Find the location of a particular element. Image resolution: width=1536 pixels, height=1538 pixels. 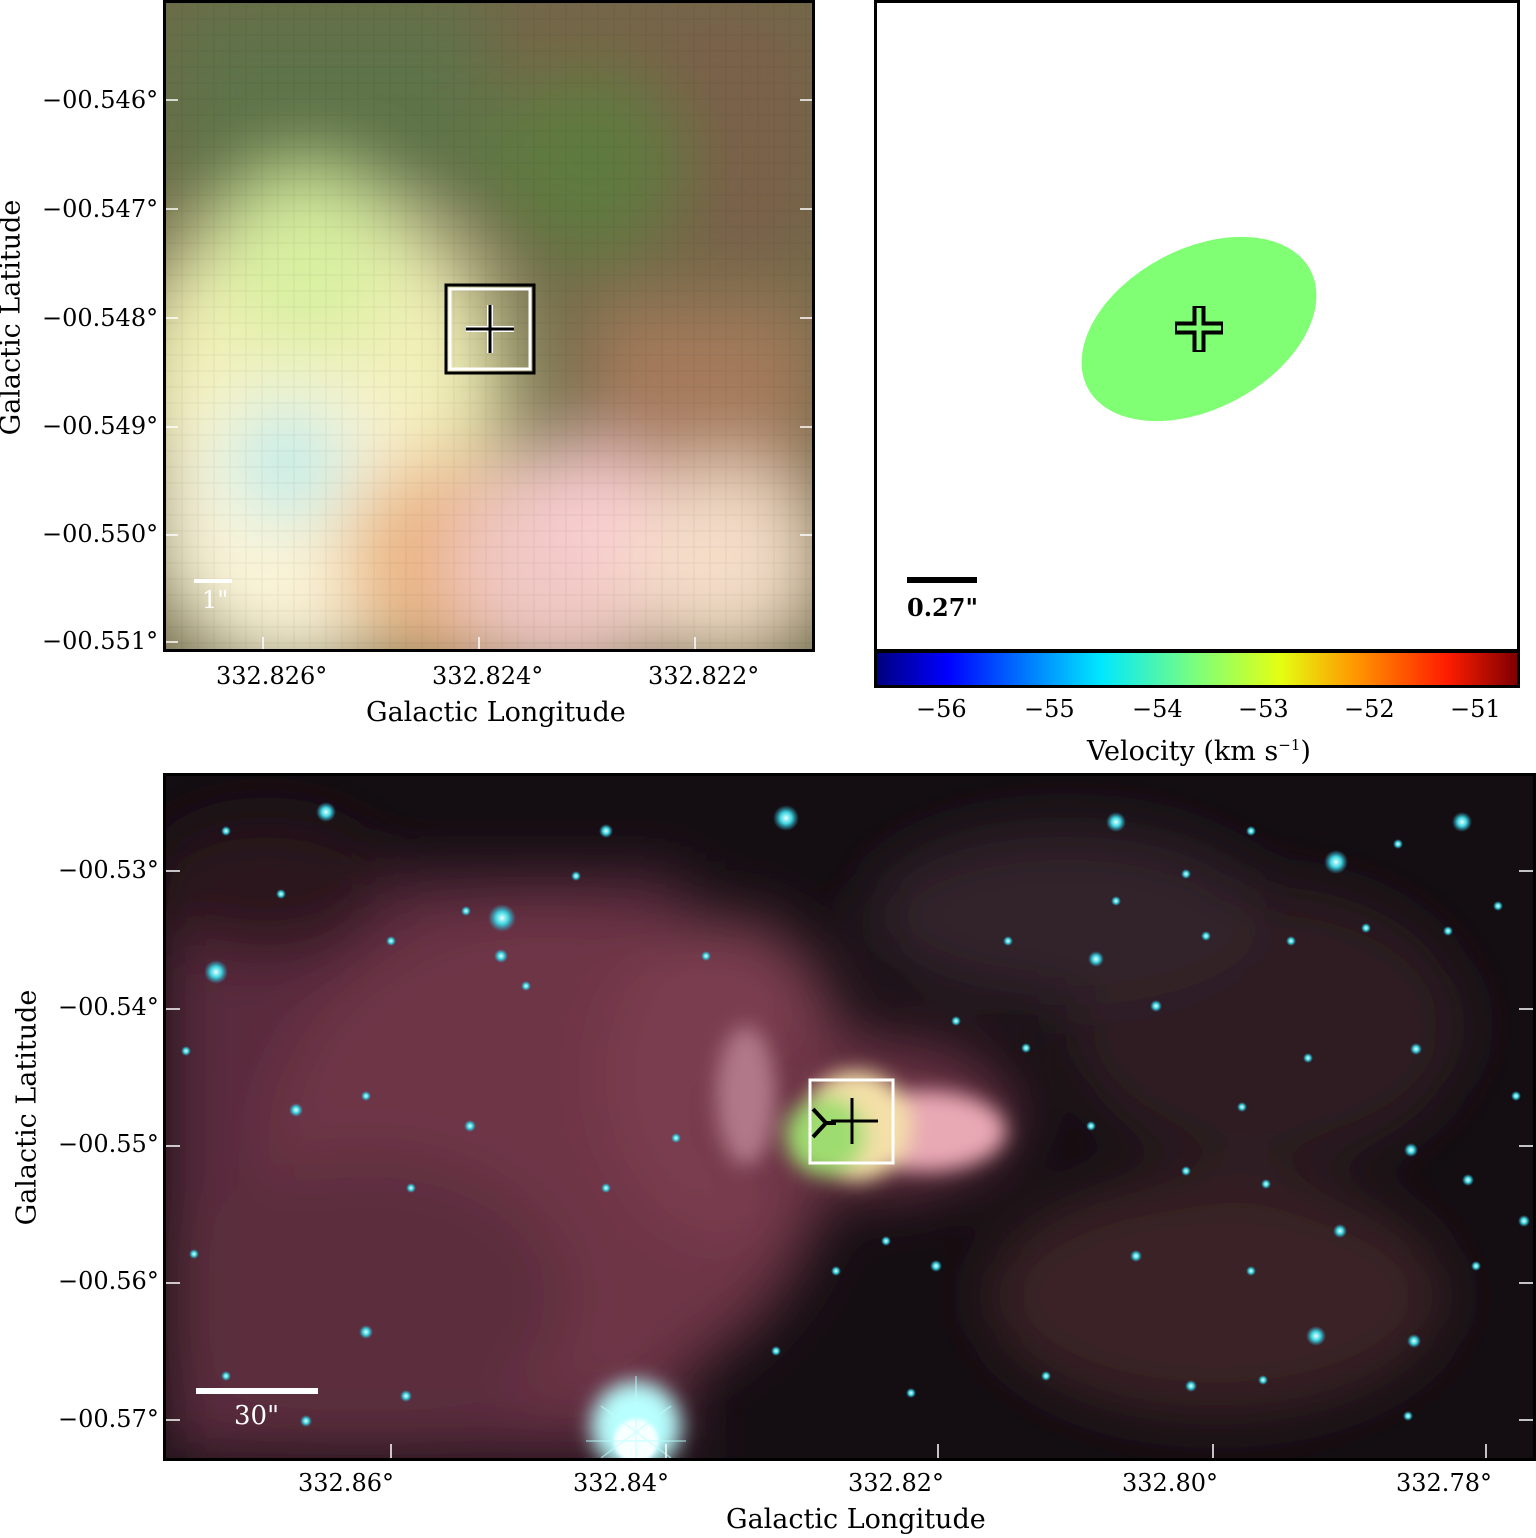

scale-bar-label: 0.27" is located at coordinates (942, 607).